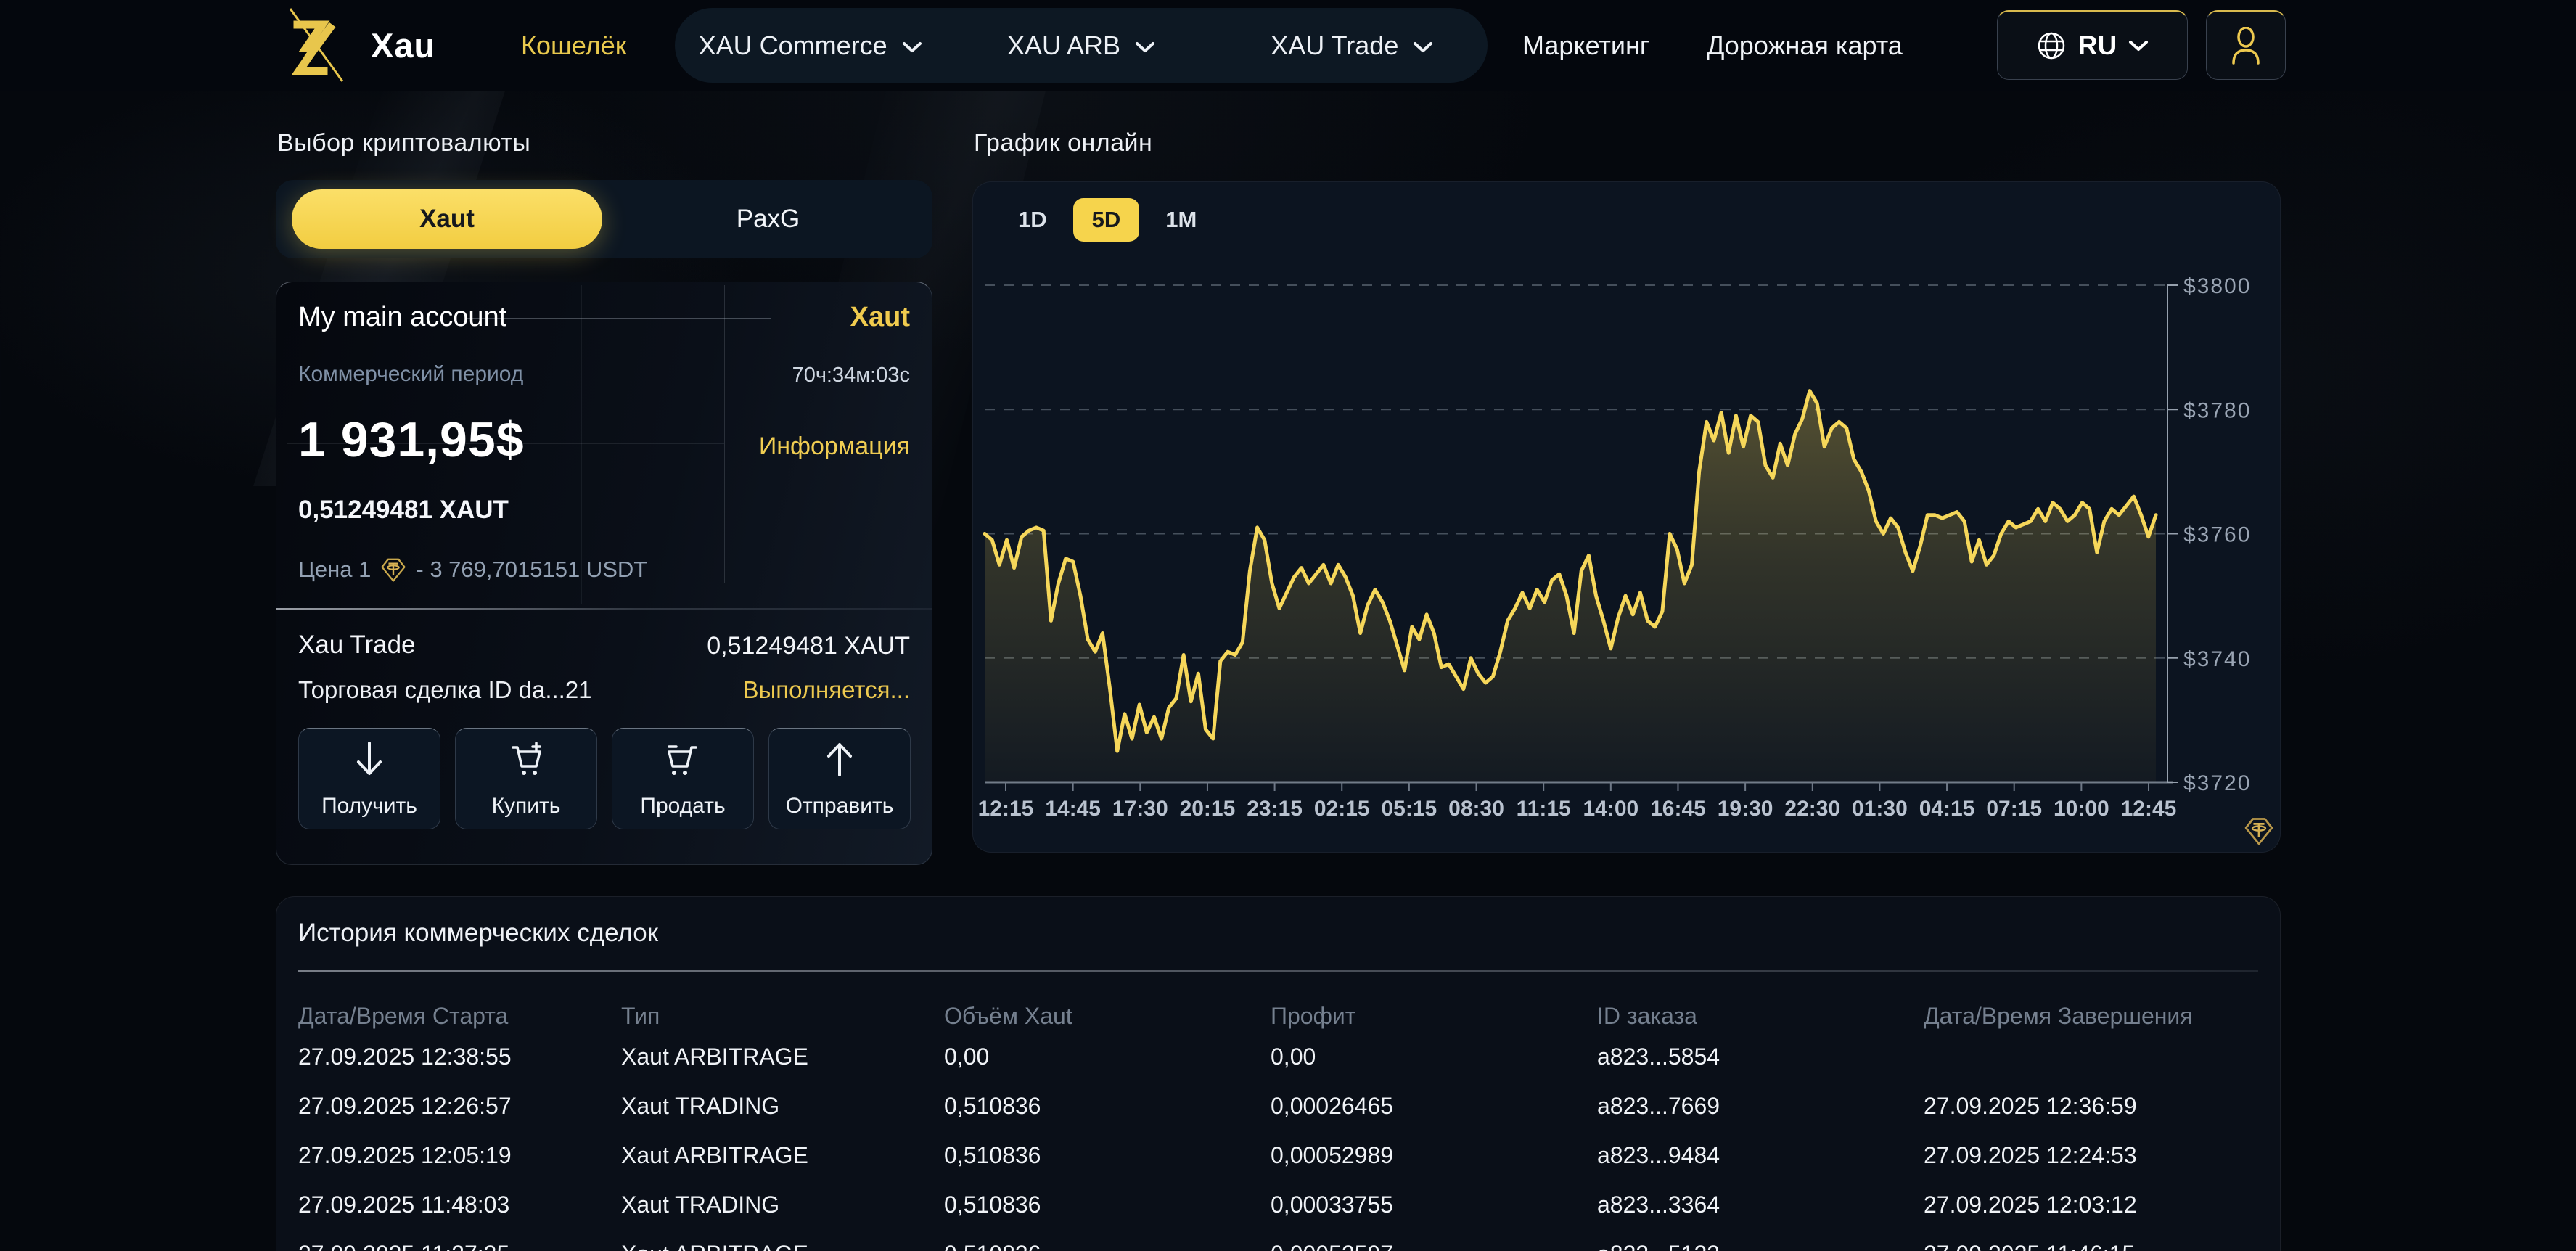 The height and width of the screenshot is (1251, 2576). Describe the element at coordinates (2051, 45) in the screenshot. I see `globe-icon` at that location.